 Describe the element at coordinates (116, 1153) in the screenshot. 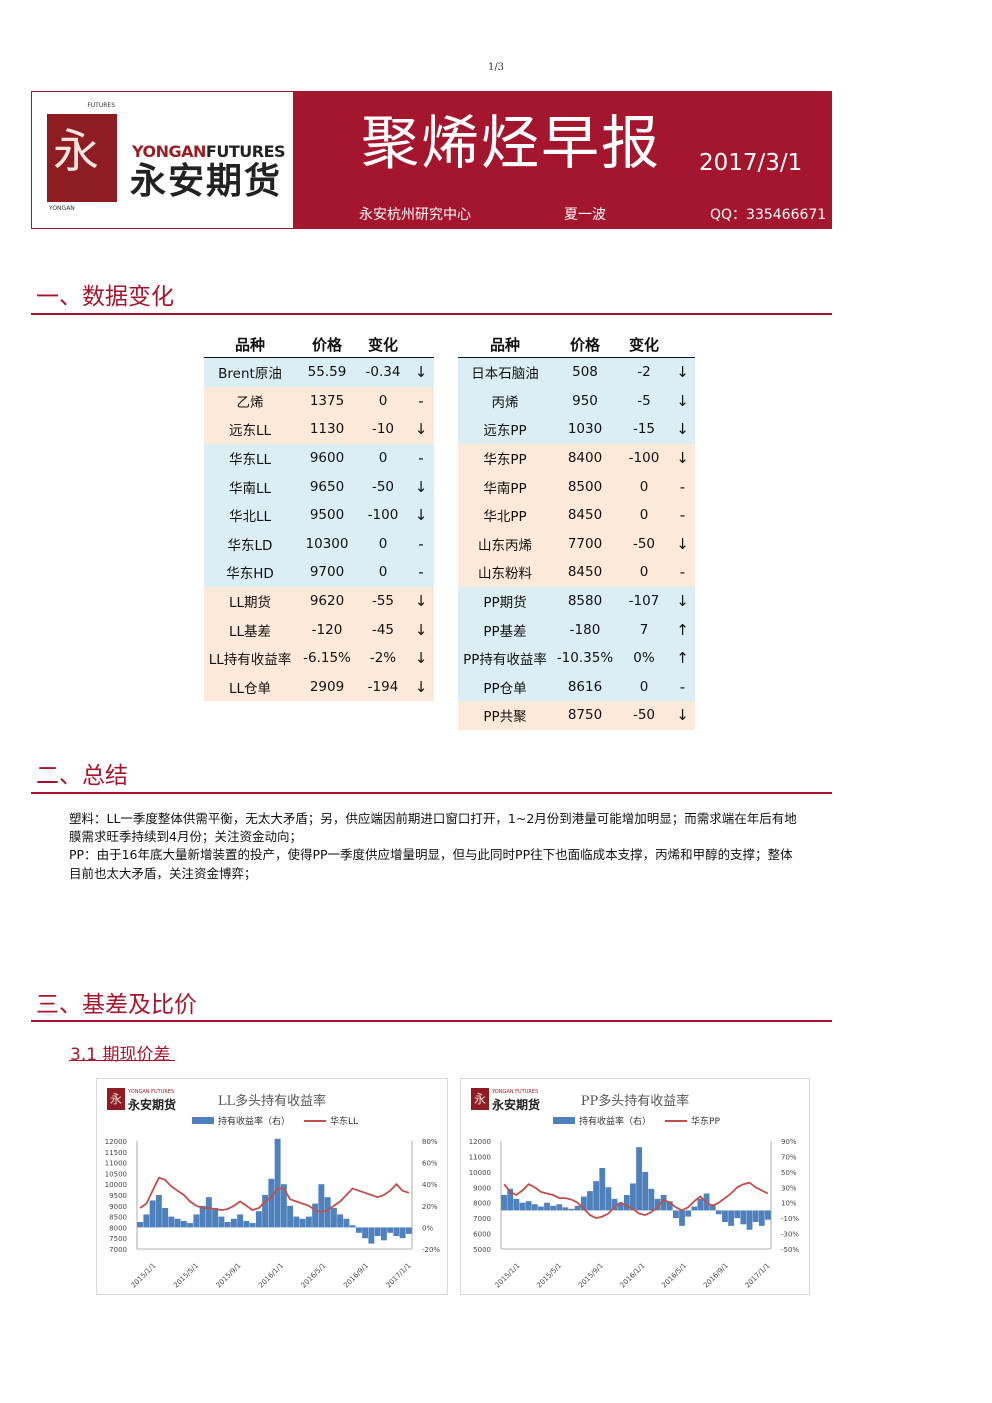

I see `y-left-tick-label: 11500` at that location.